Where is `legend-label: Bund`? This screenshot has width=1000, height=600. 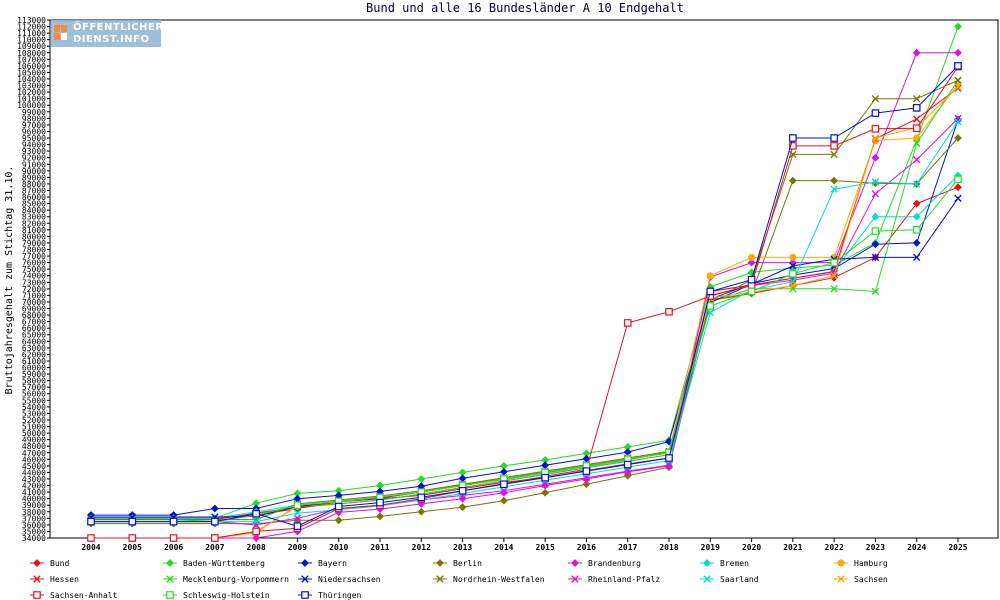 legend-label: Bund is located at coordinates (59, 563).